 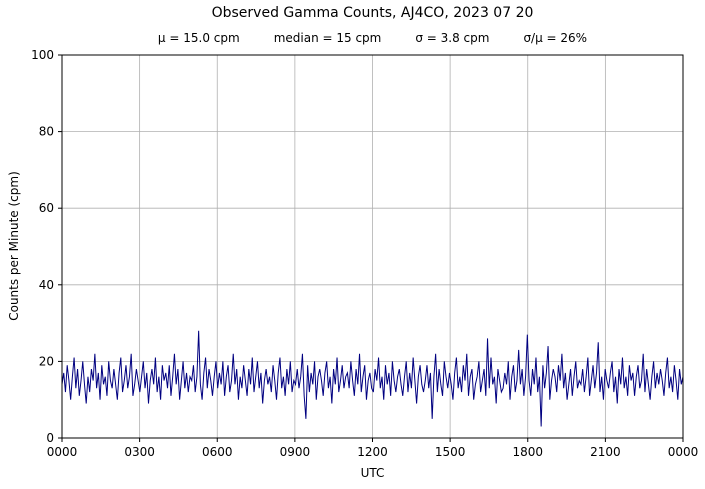 I want to click on x-tick-label: 2100, so click(x=605, y=452).